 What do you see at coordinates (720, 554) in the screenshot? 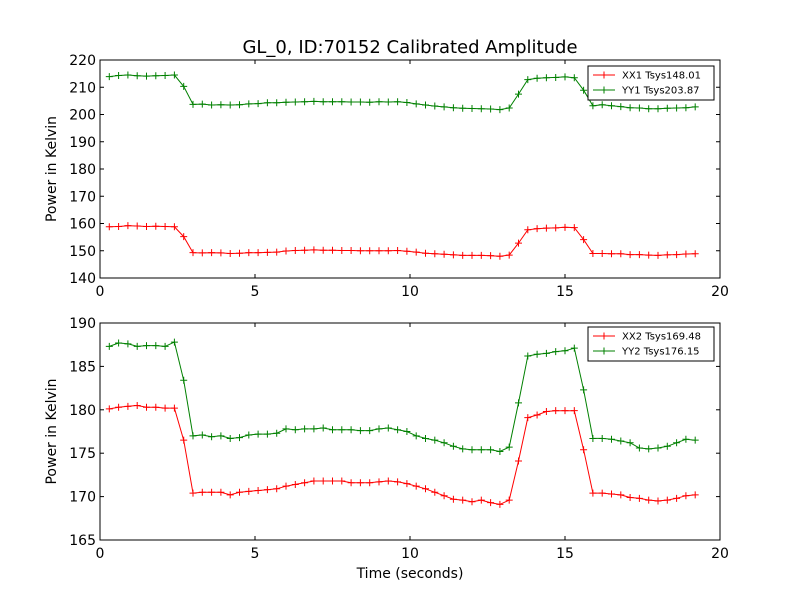
I see `x-tick-label: 20` at bounding box center [720, 554].